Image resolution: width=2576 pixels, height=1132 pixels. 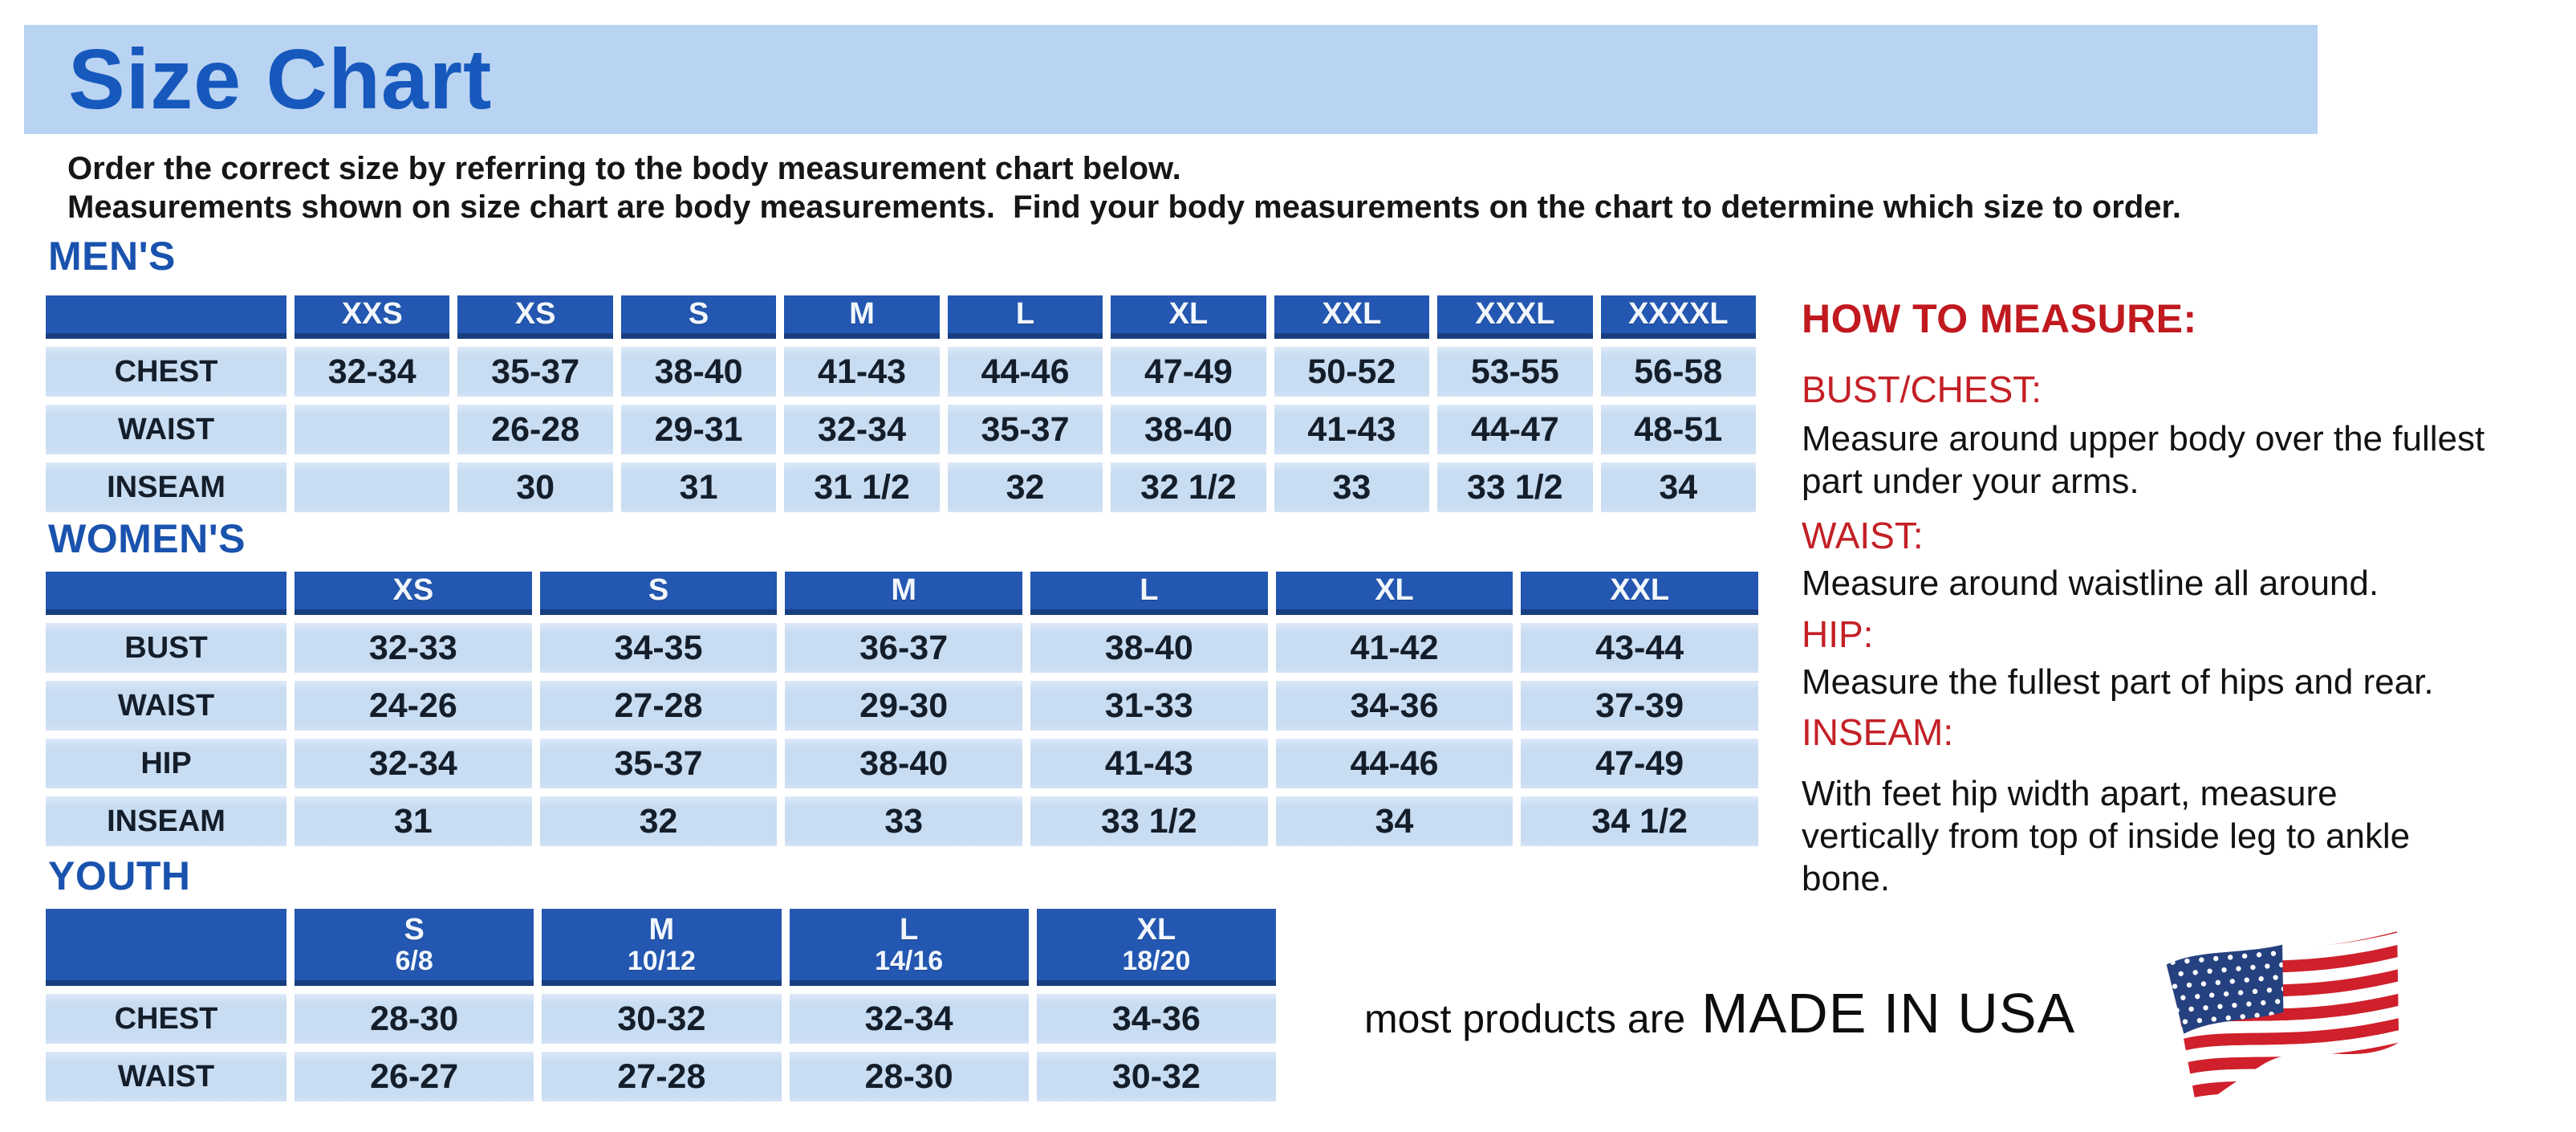 I want to click on table-header-cell: XL 18/20, so click(x=1156, y=948).